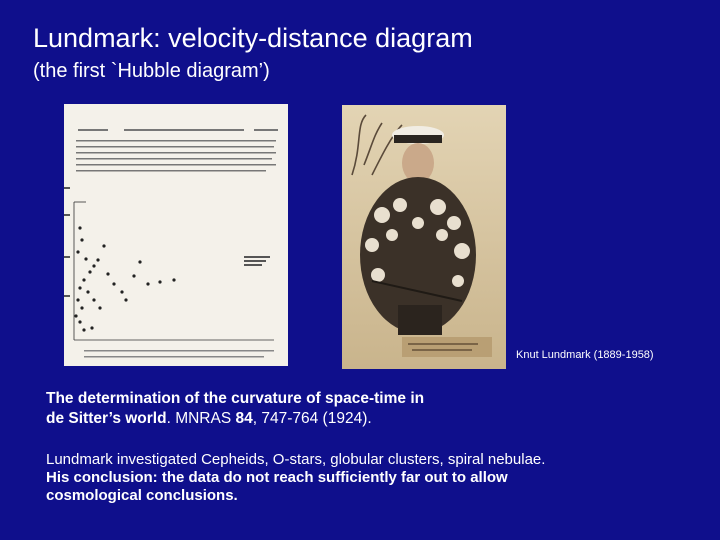 Image resolution: width=720 pixels, height=540 pixels. What do you see at coordinates (312, 418) in the screenshot?
I see `reference-pages: , 747-764 (1924).` at bounding box center [312, 418].